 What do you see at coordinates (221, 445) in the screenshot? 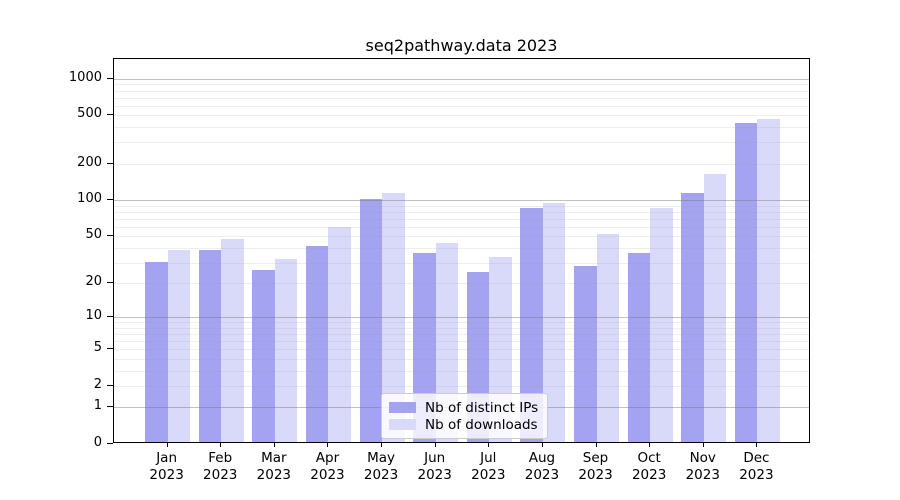
I see `x-tick-feb` at bounding box center [221, 445].